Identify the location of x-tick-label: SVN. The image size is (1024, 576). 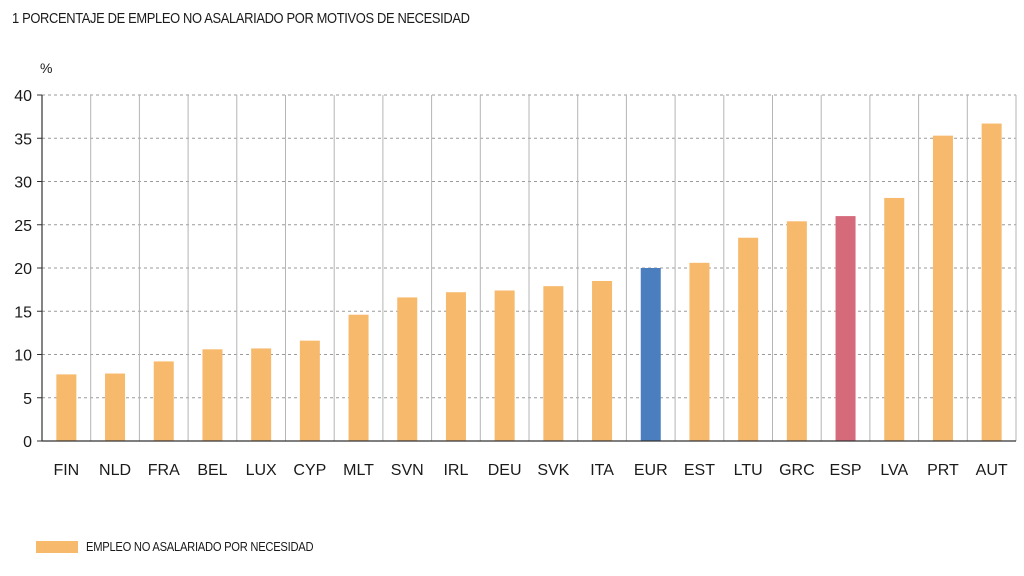
(407, 470).